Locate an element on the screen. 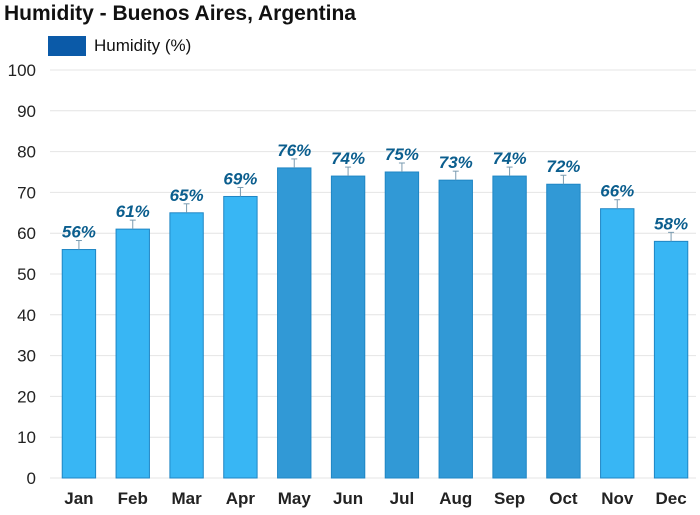  legend: Humidity (%) is located at coordinates (119, 46).